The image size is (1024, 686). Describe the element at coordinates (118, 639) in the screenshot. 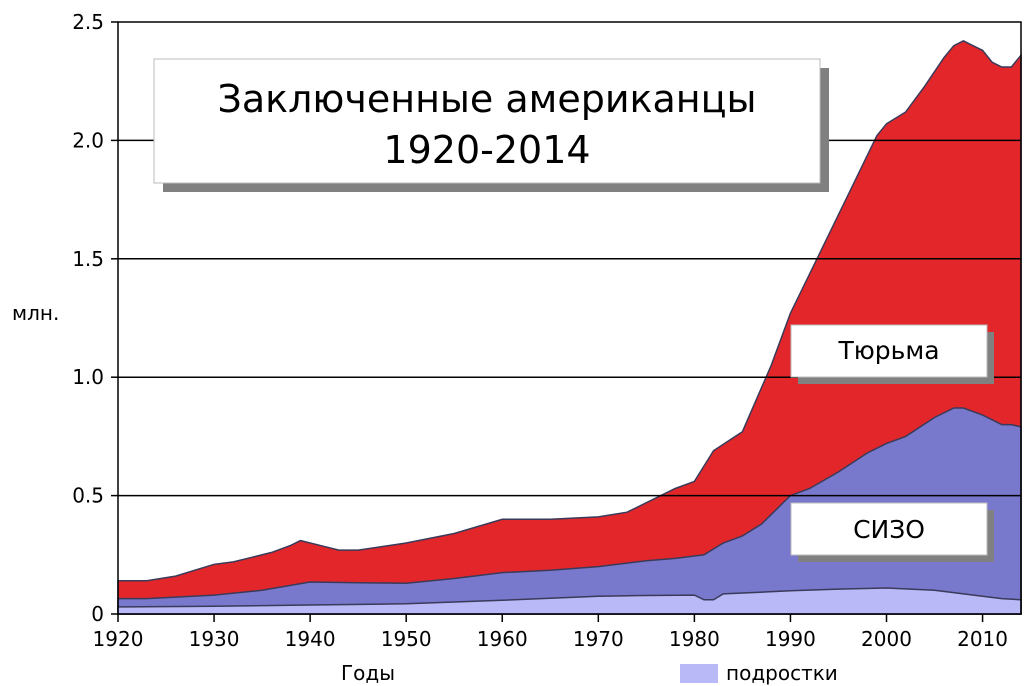

I see `x-tick-label: 1920` at that location.